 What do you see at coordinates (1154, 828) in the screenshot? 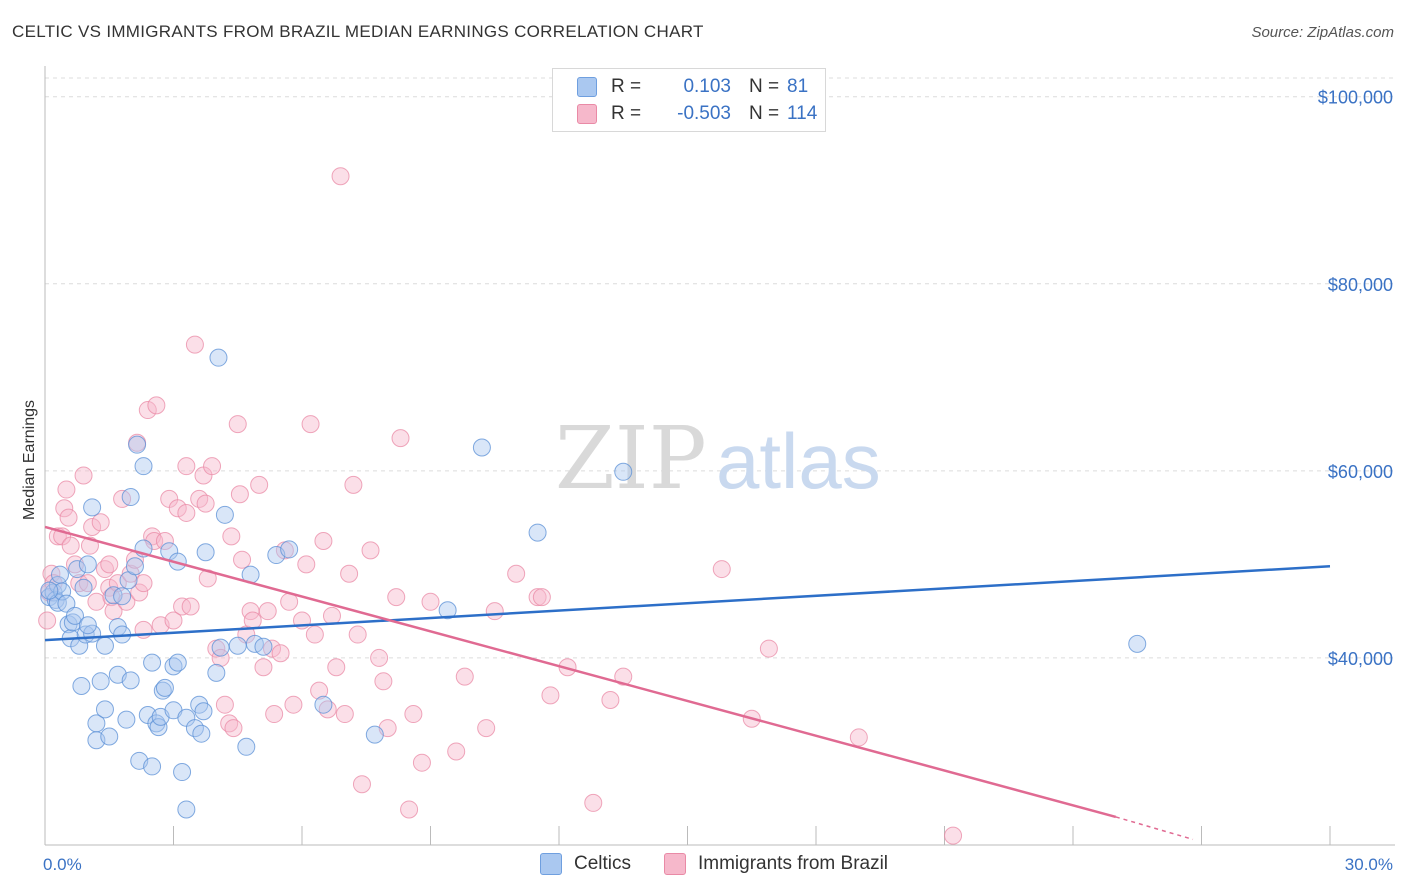
I see `brazil-trend-line-extension` at bounding box center [1154, 828].